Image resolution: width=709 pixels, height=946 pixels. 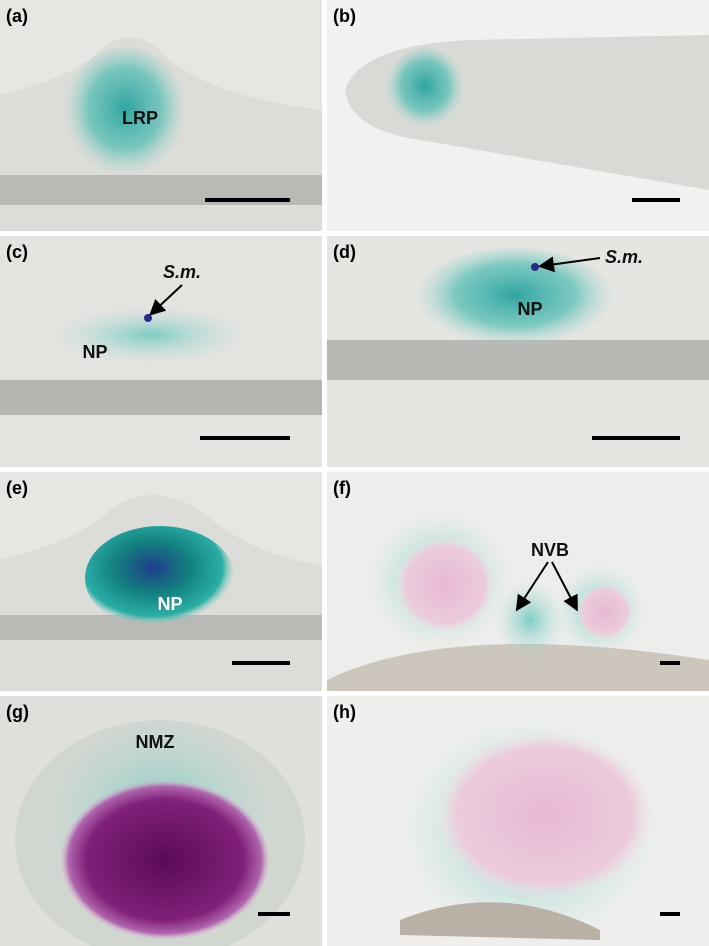 What do you see at coordinates (17, 252) in the screenshot?
I see `panel-label: (c)` at bounding box center [17, 252].